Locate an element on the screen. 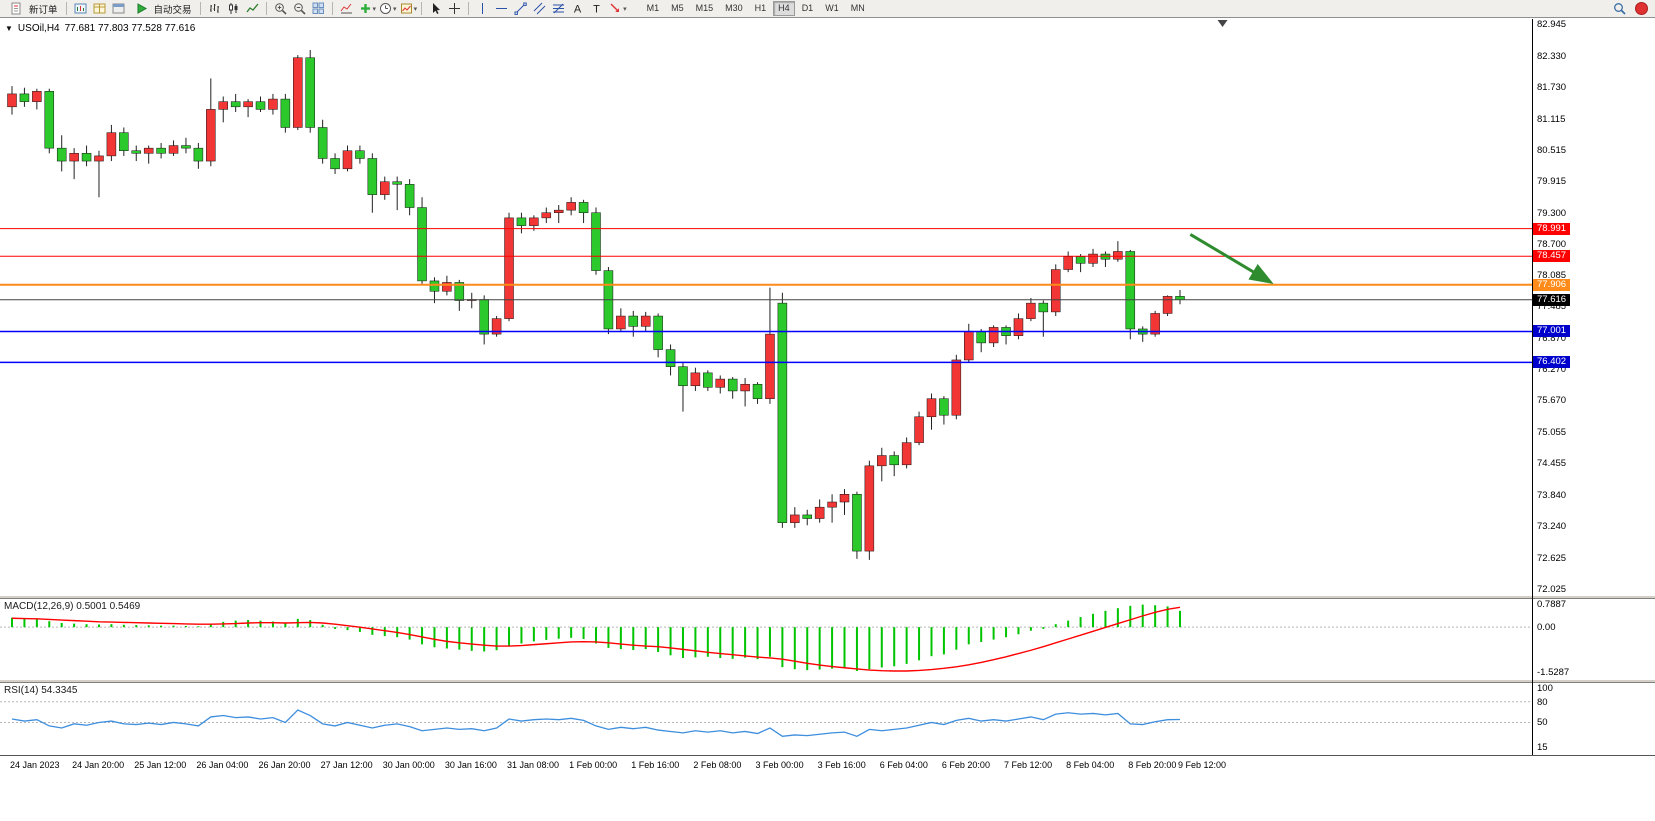 This screenshot has height=821, width=1655. timeframe-h4: H4 is located at coordinates (784, 8).